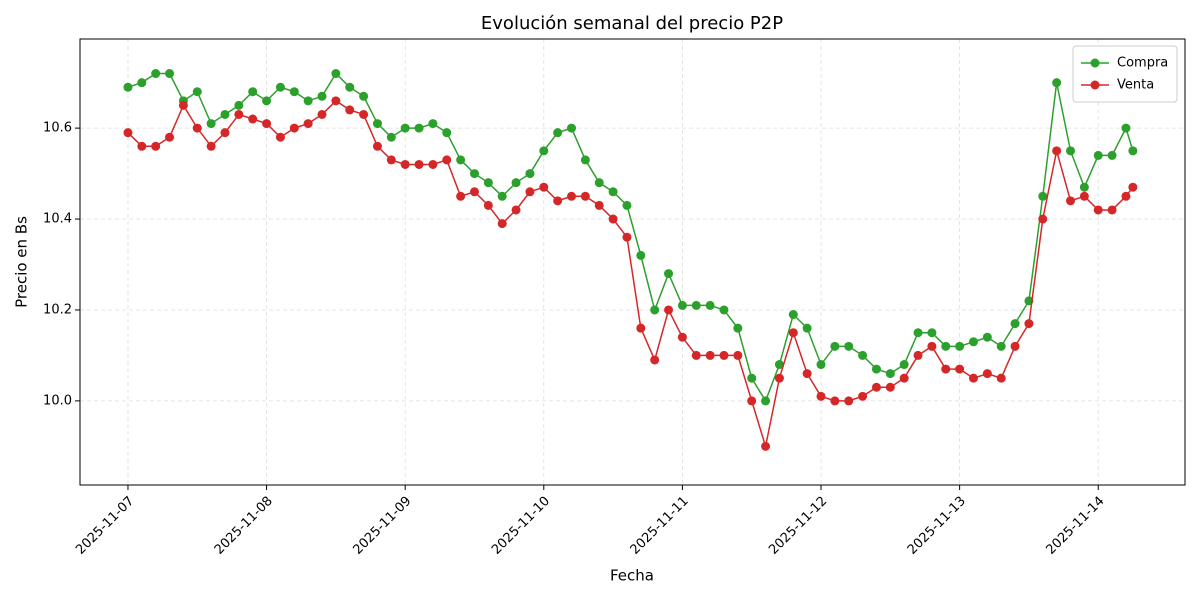 This screenshot has height=604, width=1200. What do you see at coordinates (1142, 63) in the screenshot?
I see `legend-label: Compra` at bounding box center [1142, 63].